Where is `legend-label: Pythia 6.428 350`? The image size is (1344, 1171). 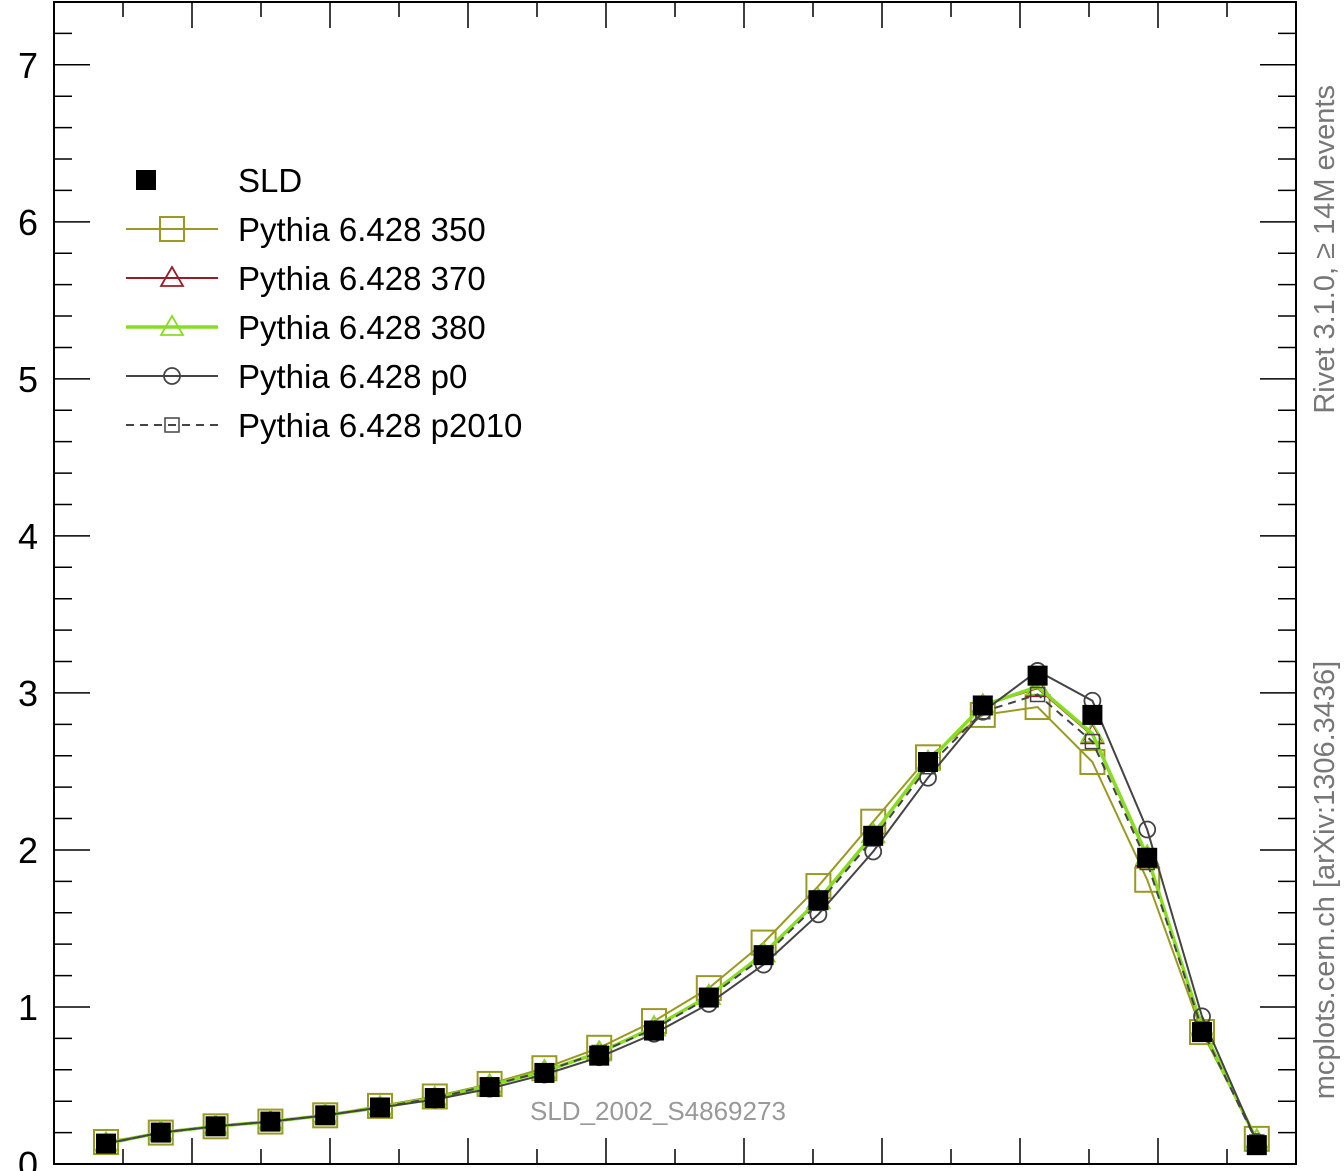 legend-label: Pythia 6.428 350 is located at coordinates (362, 229).